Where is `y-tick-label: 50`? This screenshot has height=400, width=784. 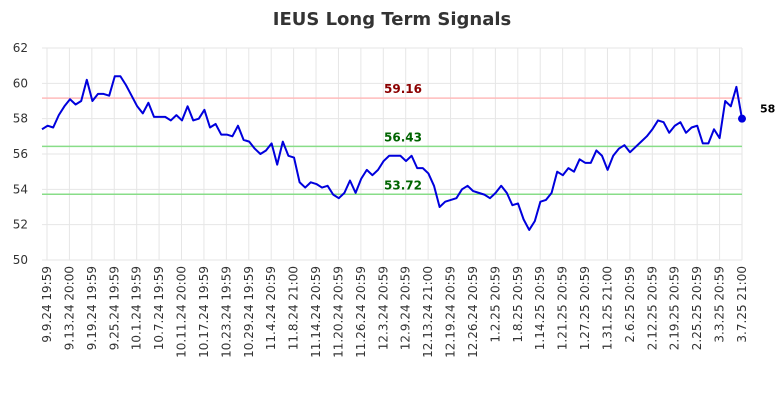 y-tick-label: 50 is located at coordinates (20, 260).